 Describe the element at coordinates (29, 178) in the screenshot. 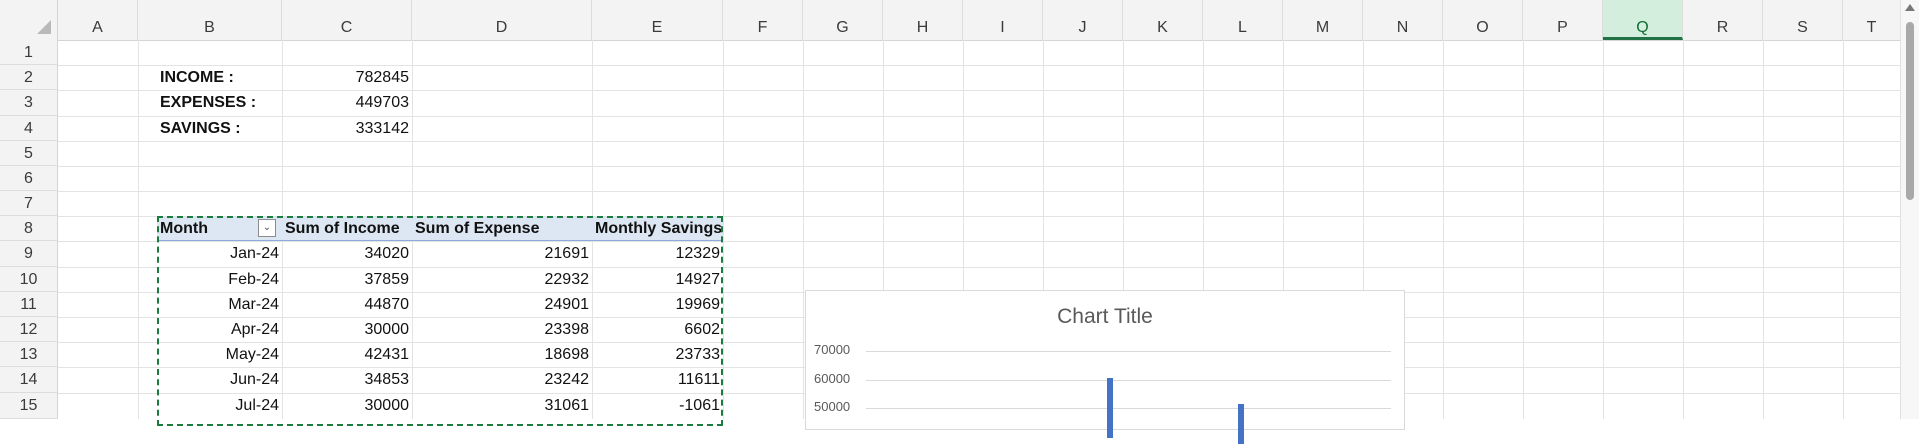

I see `row-header-6: 6` at that location.